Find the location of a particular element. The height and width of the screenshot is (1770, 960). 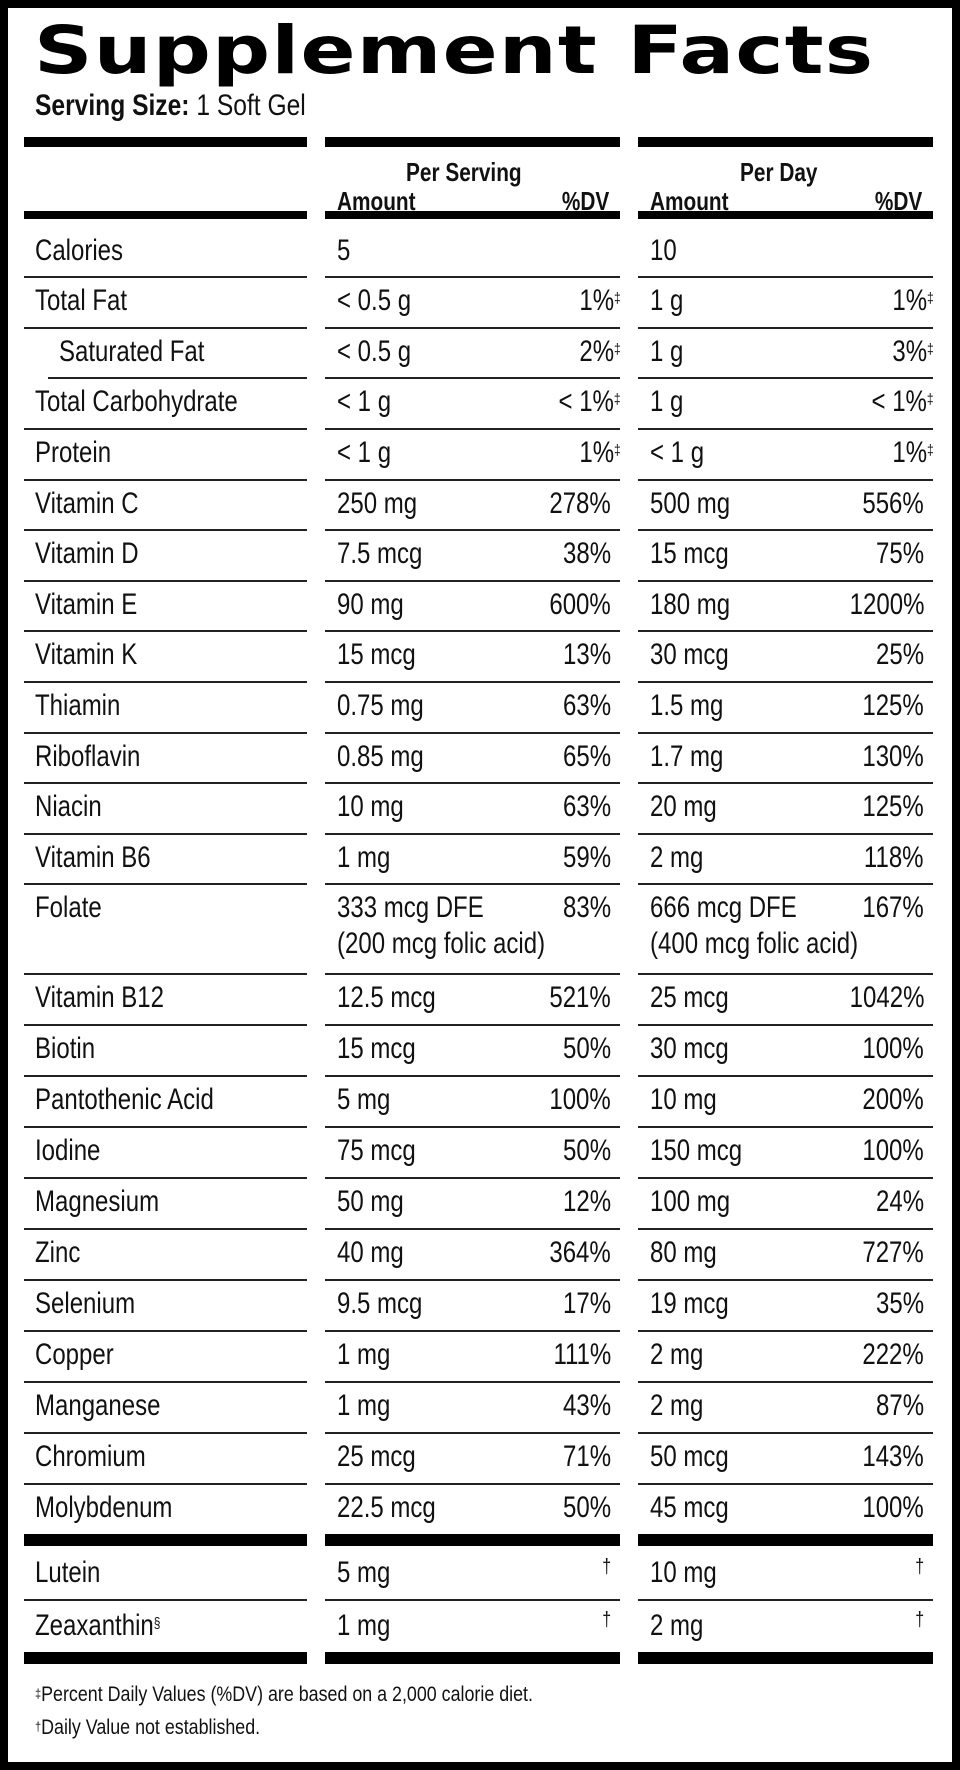

per-serving-heading: Per Serving is located at coordinates (464, 172).